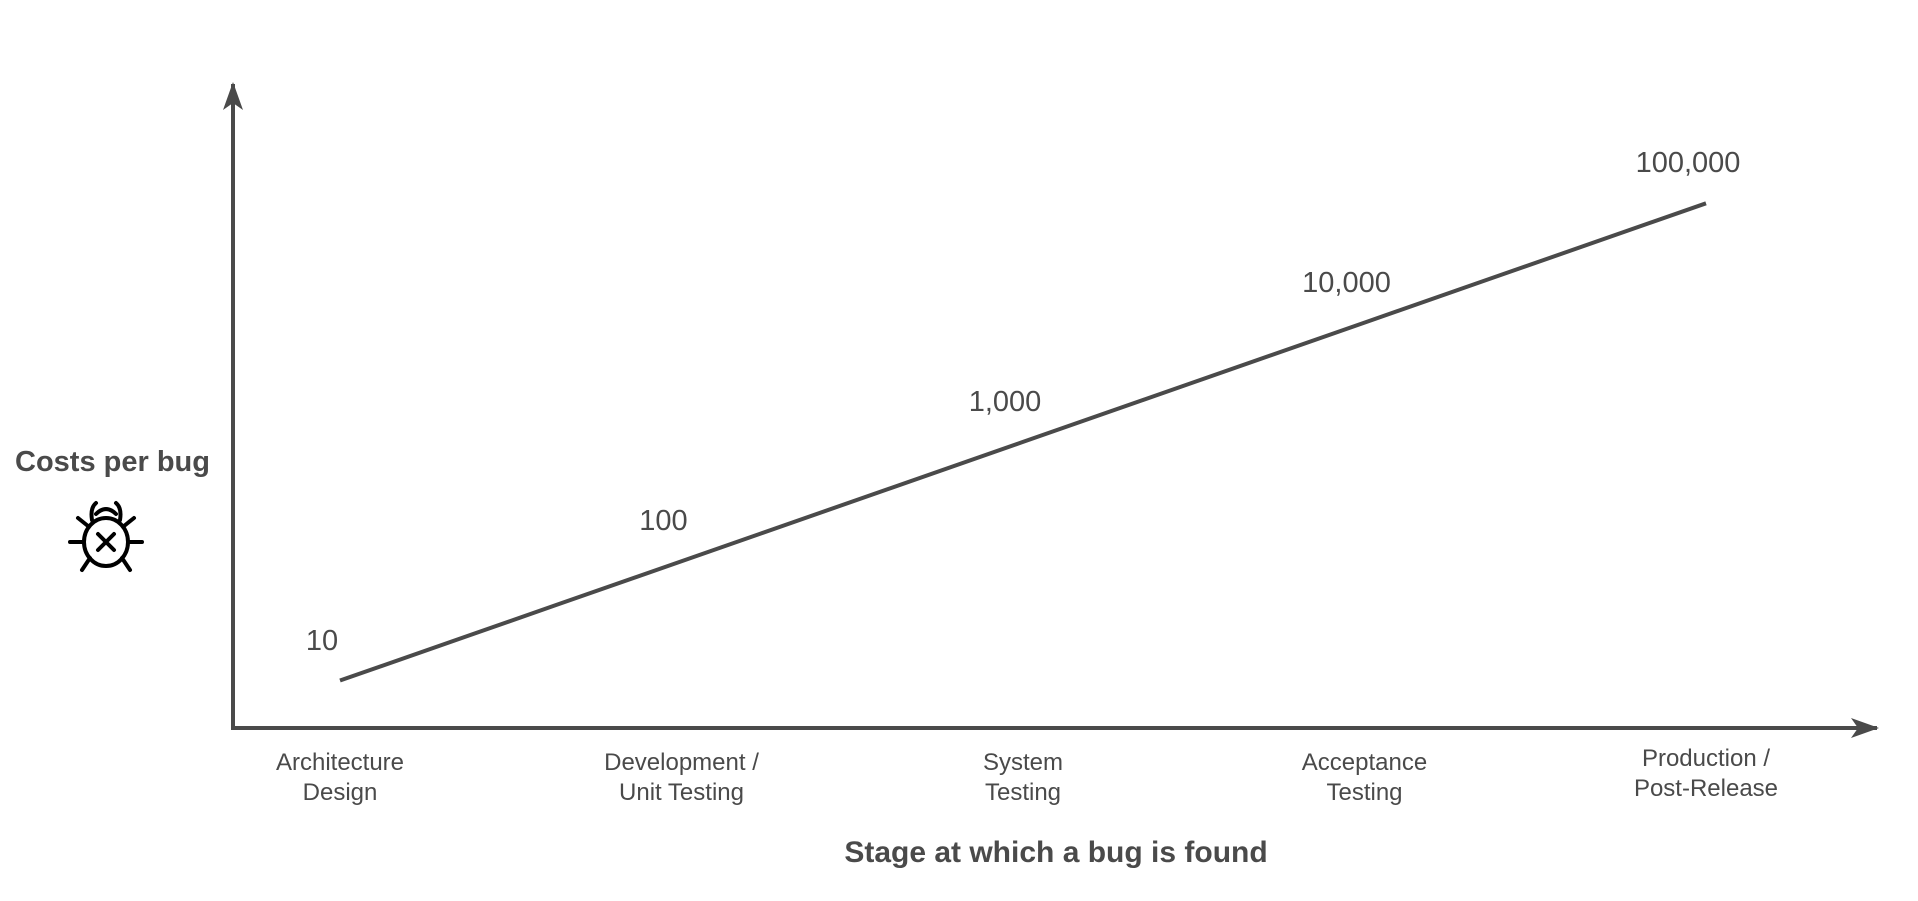  I want to click on y-axis-label: Costs per bug, so click(112, 462).